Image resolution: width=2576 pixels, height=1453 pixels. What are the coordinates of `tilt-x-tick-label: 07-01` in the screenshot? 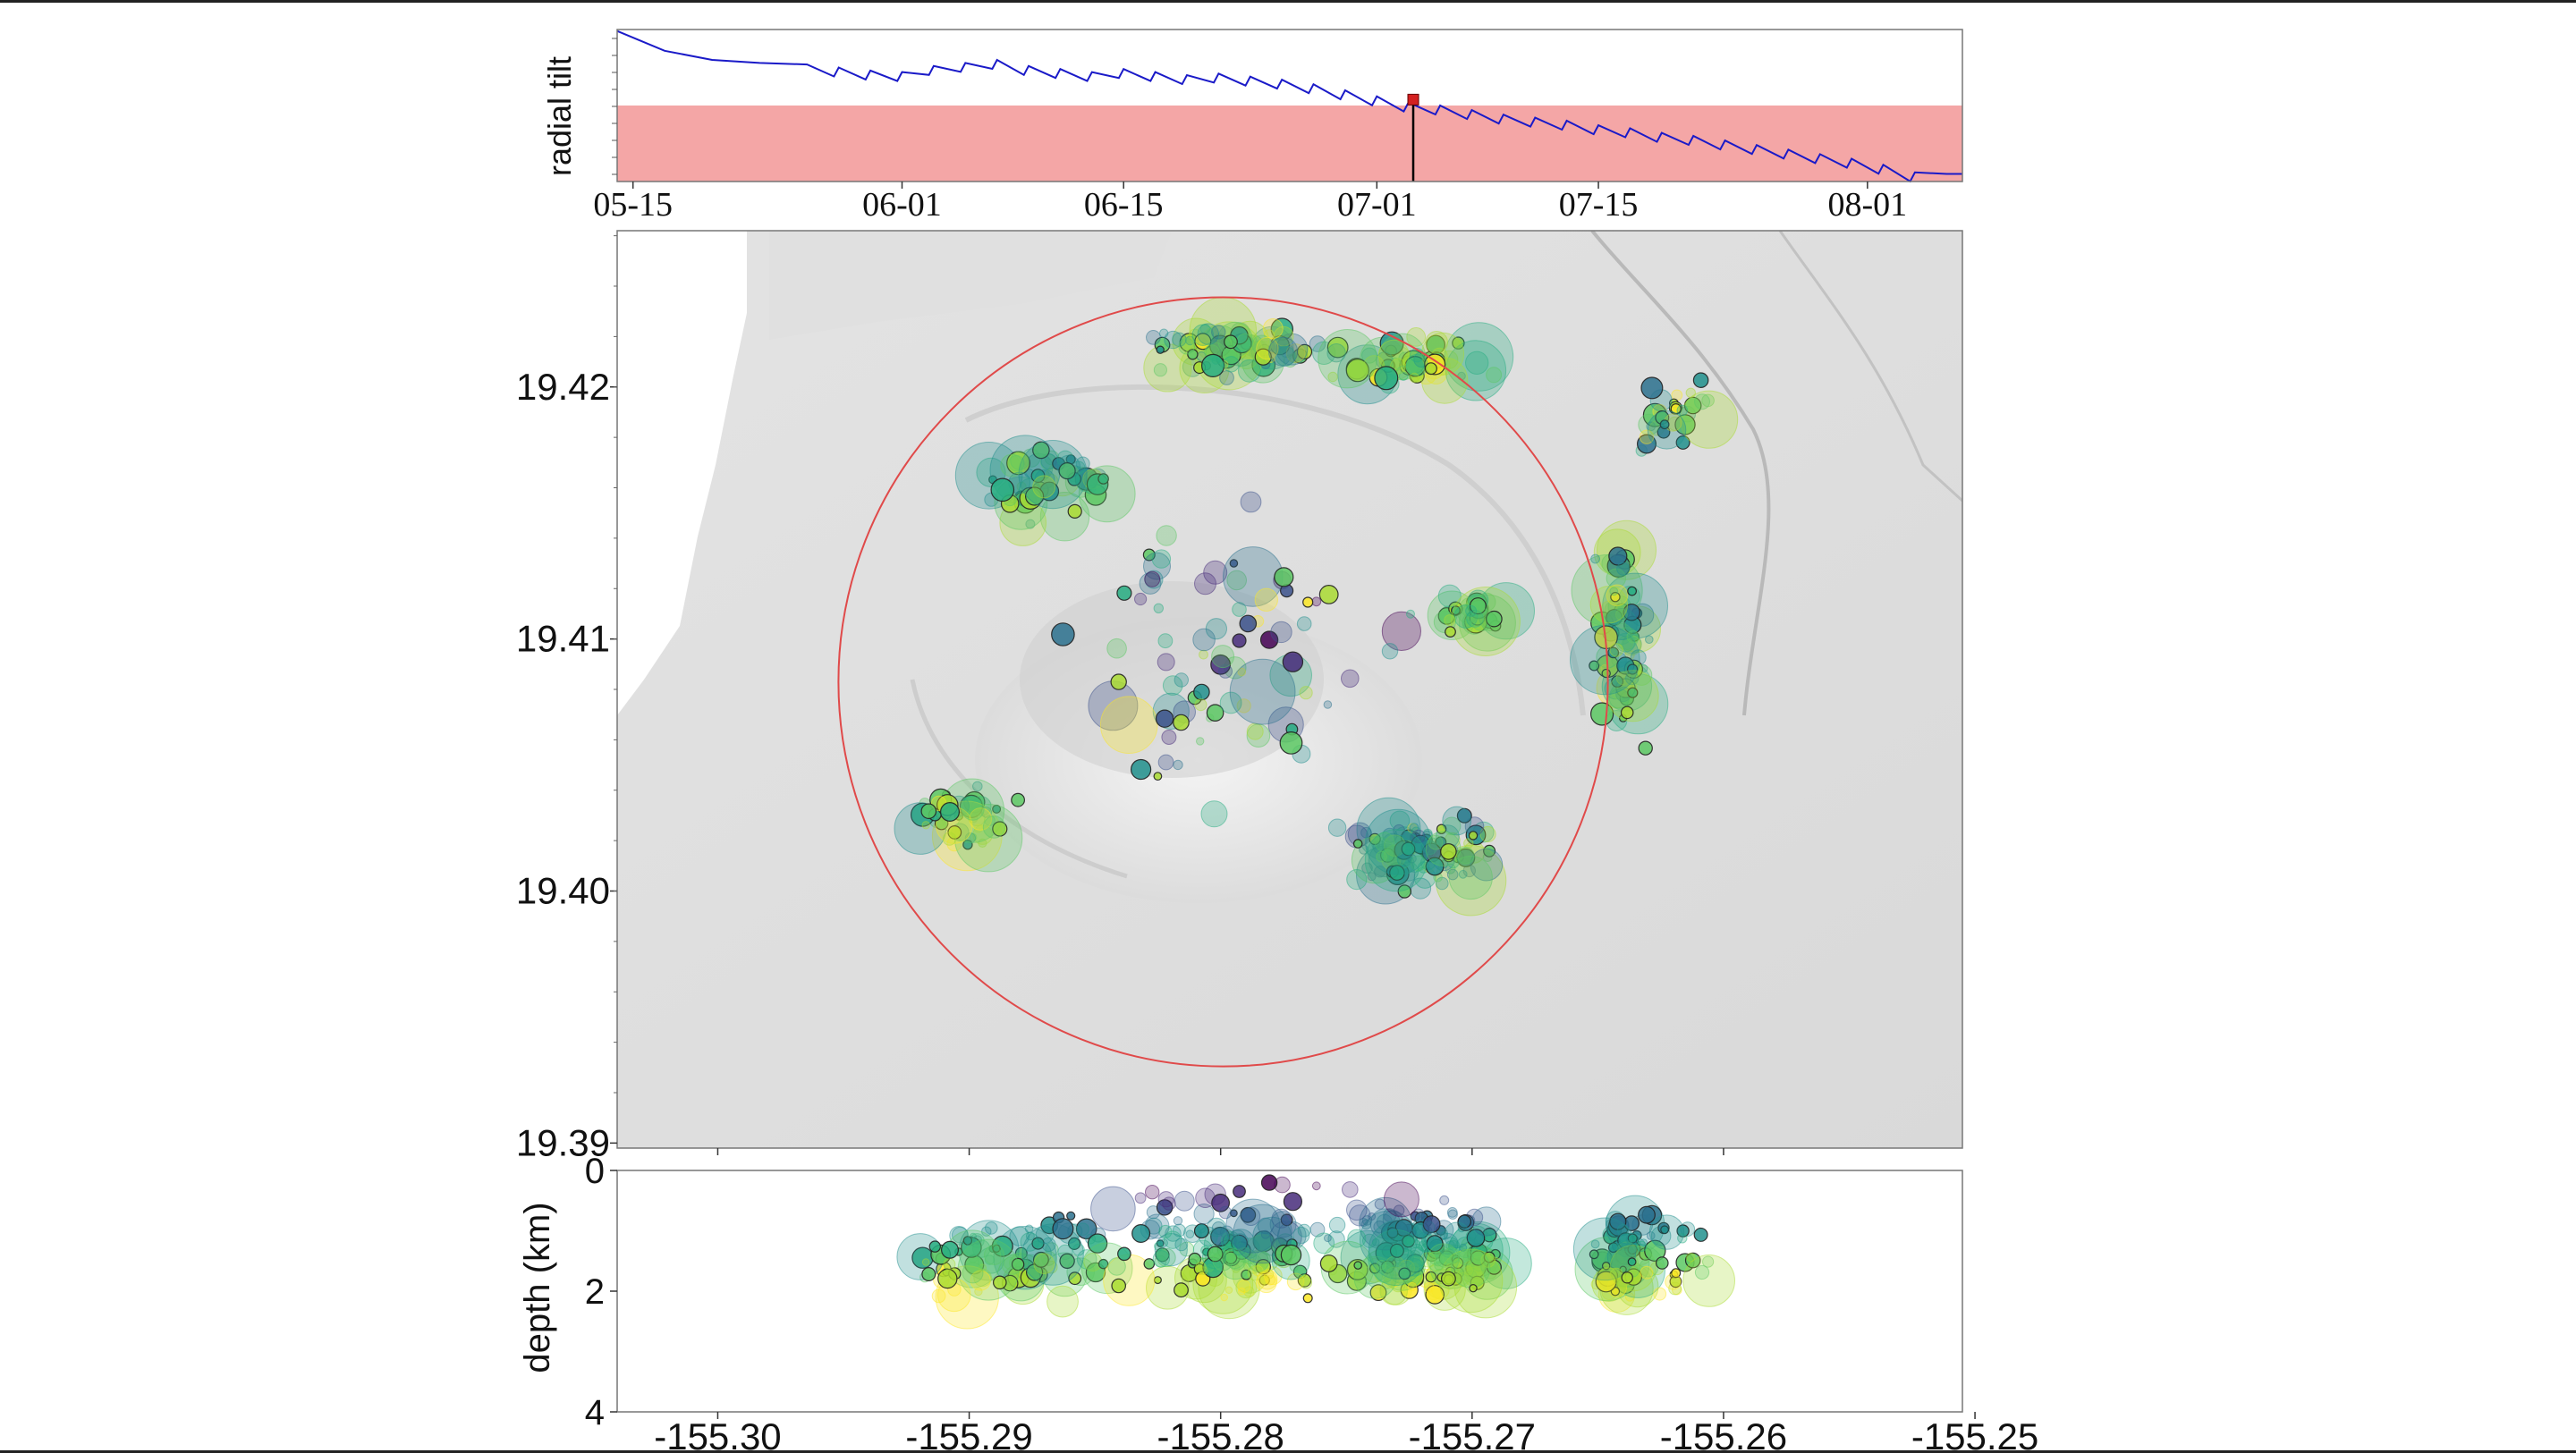 It's located at (1377, 205).